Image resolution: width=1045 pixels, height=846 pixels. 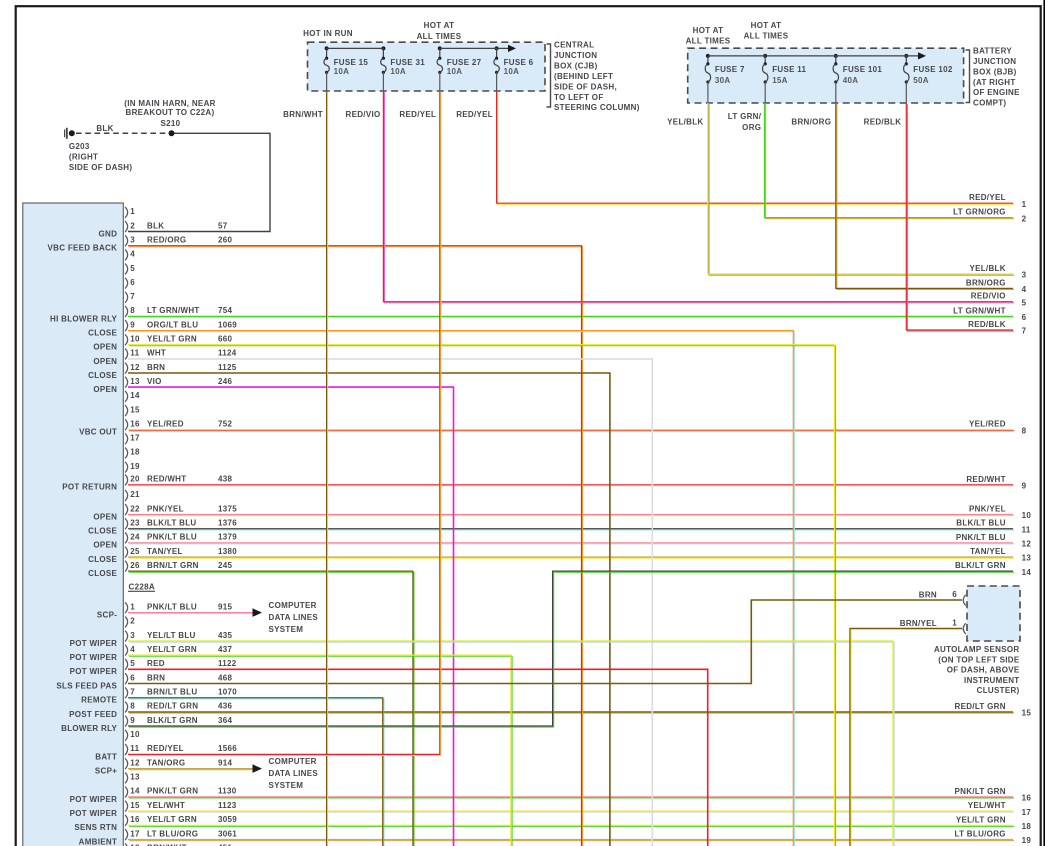 I want to click on svg-text: WHT, so click(x=156, y=353).